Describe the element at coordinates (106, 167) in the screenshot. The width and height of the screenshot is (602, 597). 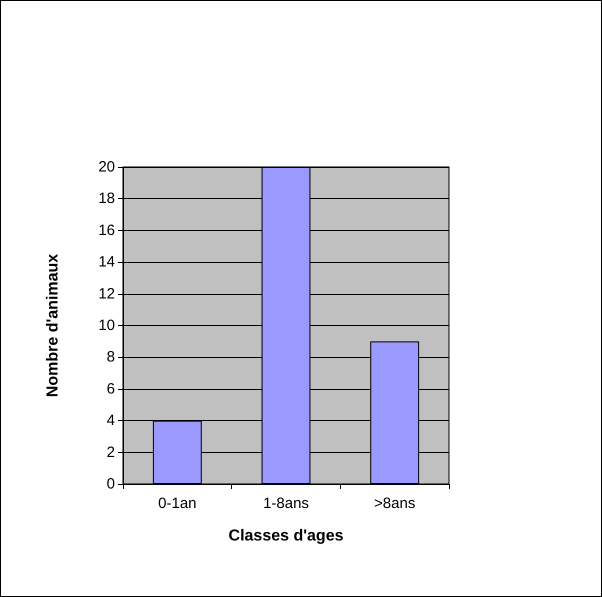
I see `y-tick-label: 20` at that location.